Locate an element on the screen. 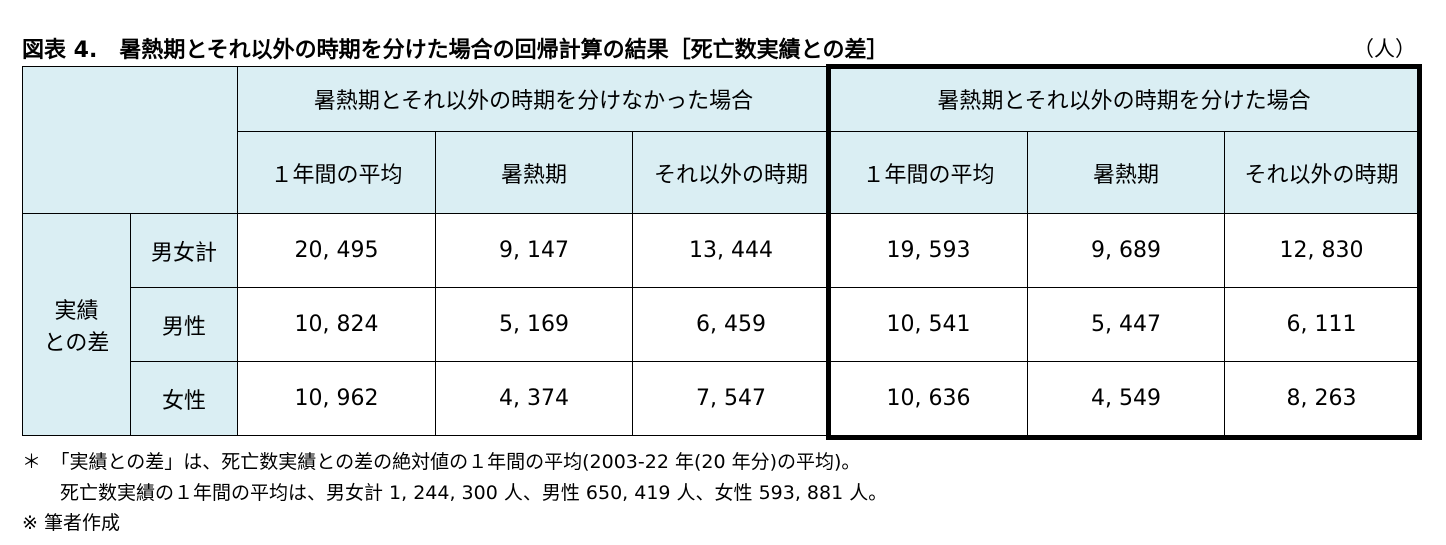 This screenshot has height=545, width=1446. cell: 6, 459 is located at coordinates (731, 324).